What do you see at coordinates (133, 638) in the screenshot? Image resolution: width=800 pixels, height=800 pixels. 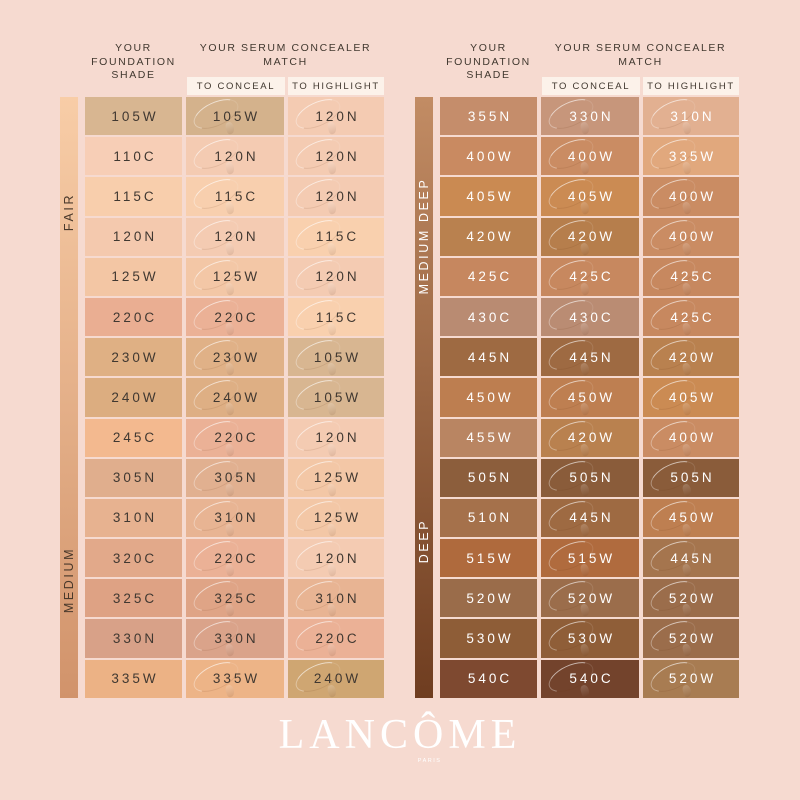 I see `foundation-shade-cell: 330N` at bounding box center [133, 638].